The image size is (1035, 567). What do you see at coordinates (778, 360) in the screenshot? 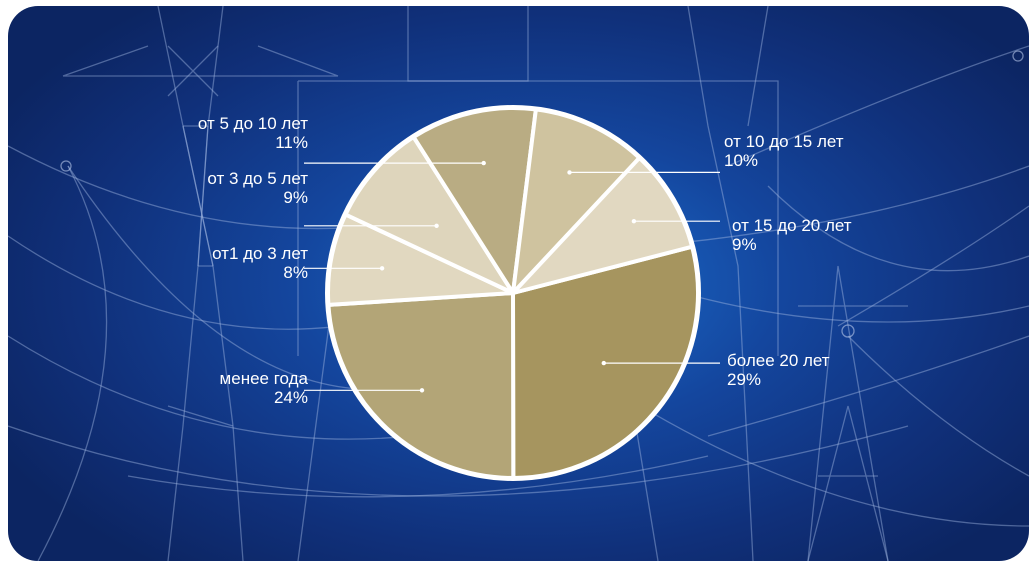
I see `label-over-20-name: более 20 лет` at bounding box center [778, 360].